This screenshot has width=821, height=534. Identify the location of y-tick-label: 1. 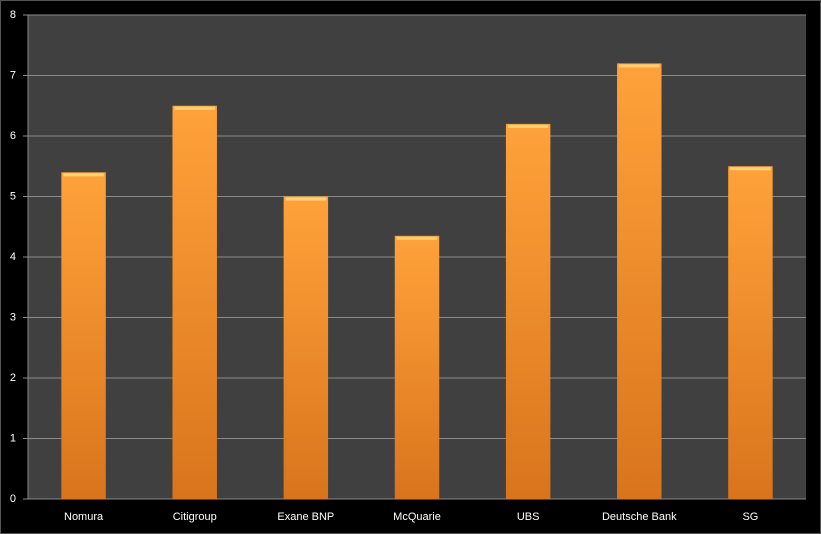
(13, 438).